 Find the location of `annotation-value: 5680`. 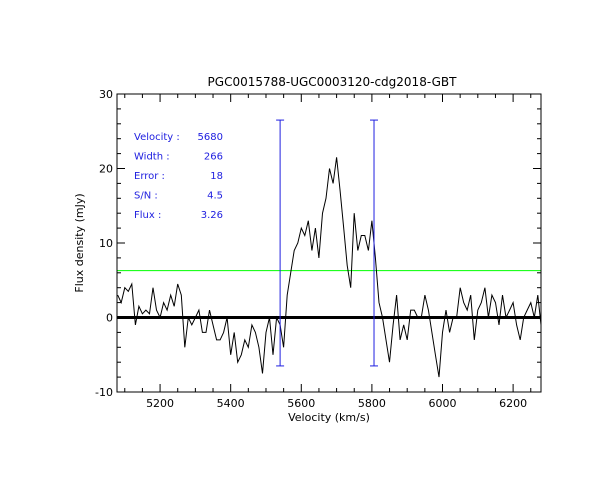

annotation-value: 5680 is located at coordinates (210, 137).